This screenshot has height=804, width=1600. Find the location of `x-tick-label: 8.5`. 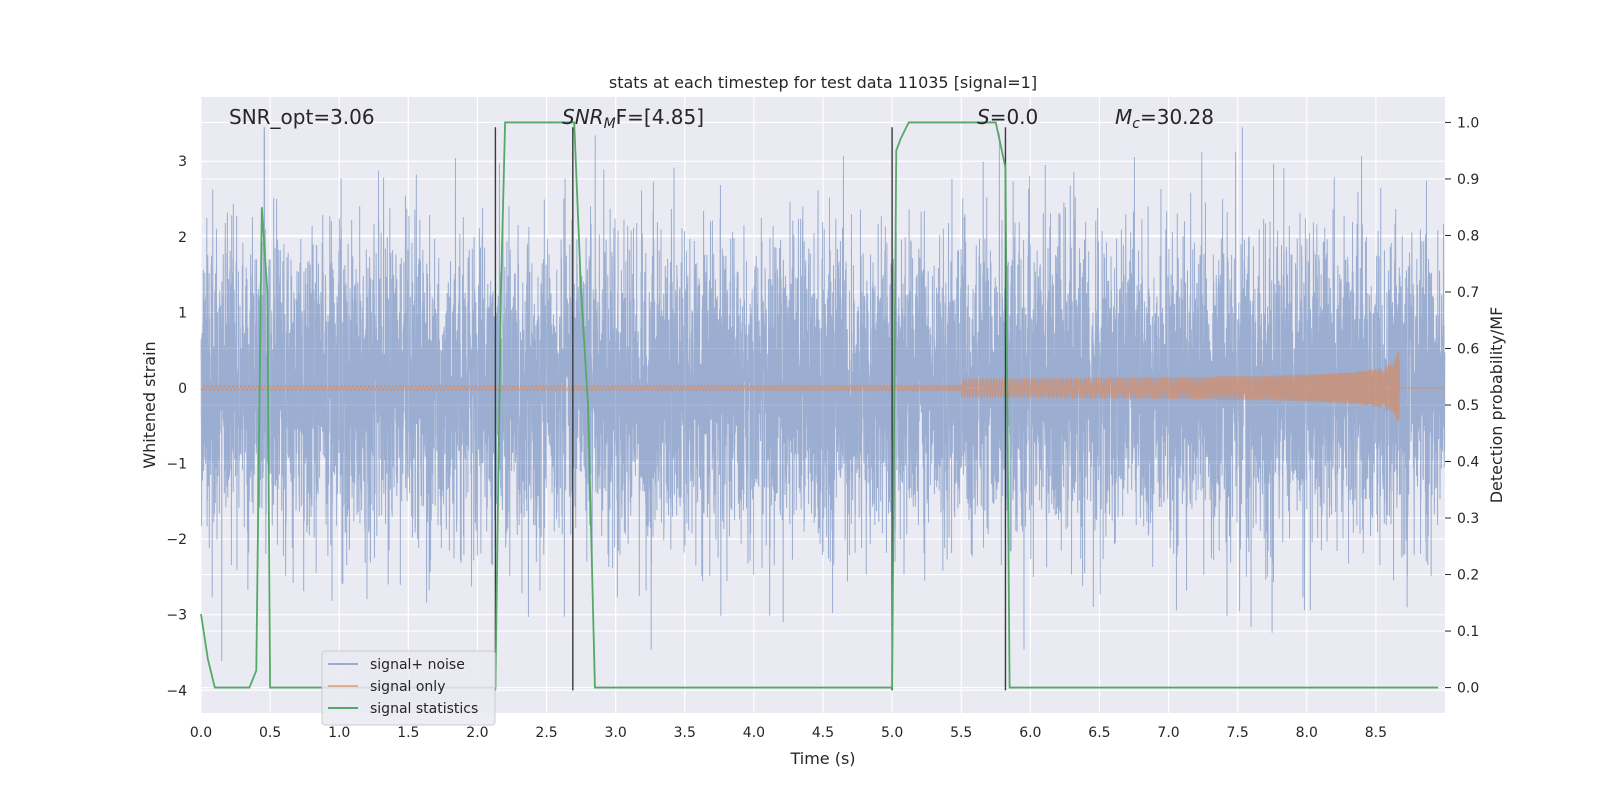

x-tick-label: 8.5 is located at coordinates (1376, 733).